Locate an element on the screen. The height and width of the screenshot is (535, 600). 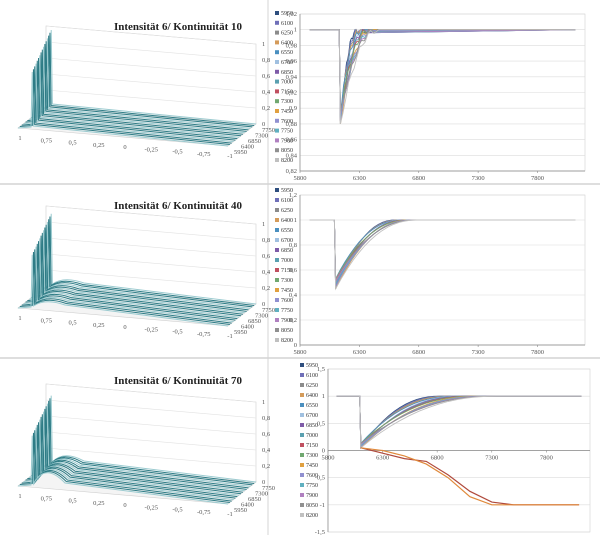
legend-label: 7000 is located at coordinates (287, 83).